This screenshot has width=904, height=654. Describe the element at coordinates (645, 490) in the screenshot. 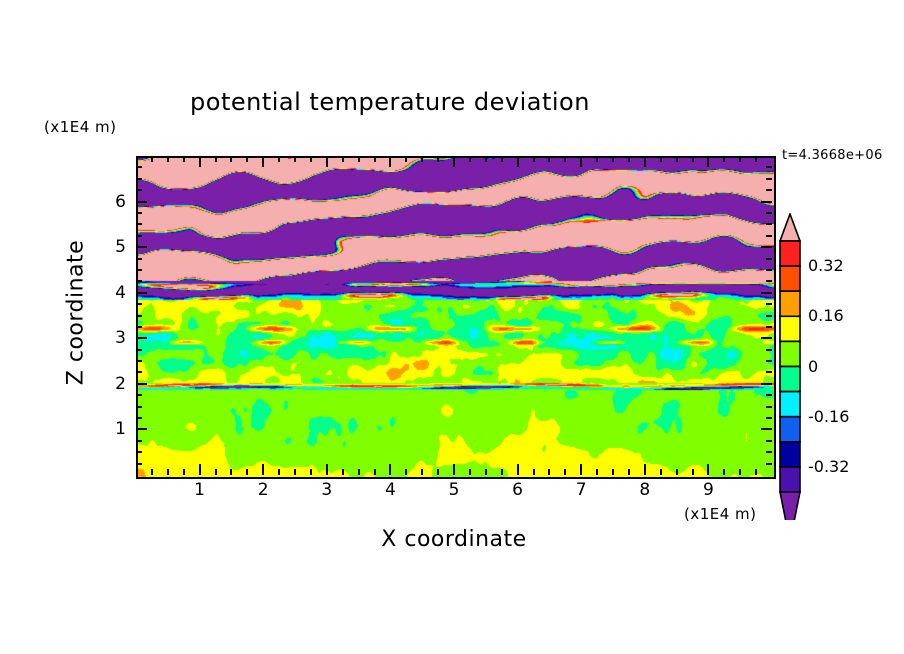

I see `x-axis-tick-label: 8` at that location.